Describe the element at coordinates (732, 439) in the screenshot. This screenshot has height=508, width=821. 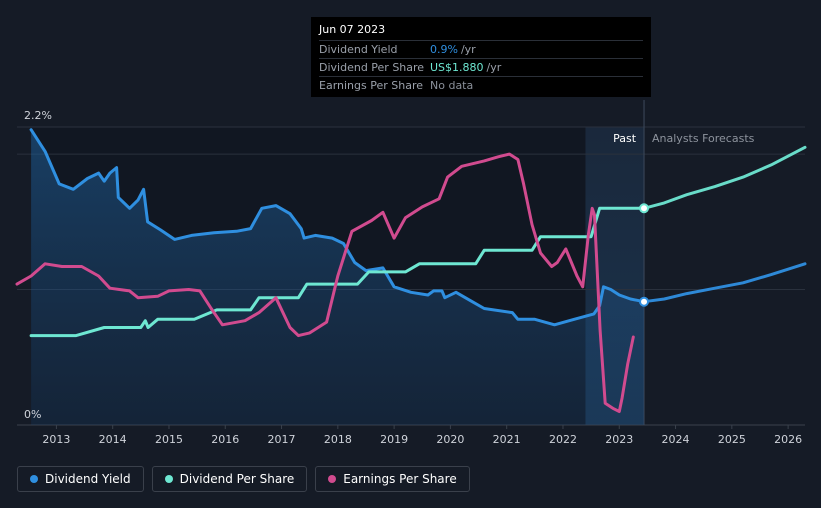
I see `x-tick-label: 2025` at that location.